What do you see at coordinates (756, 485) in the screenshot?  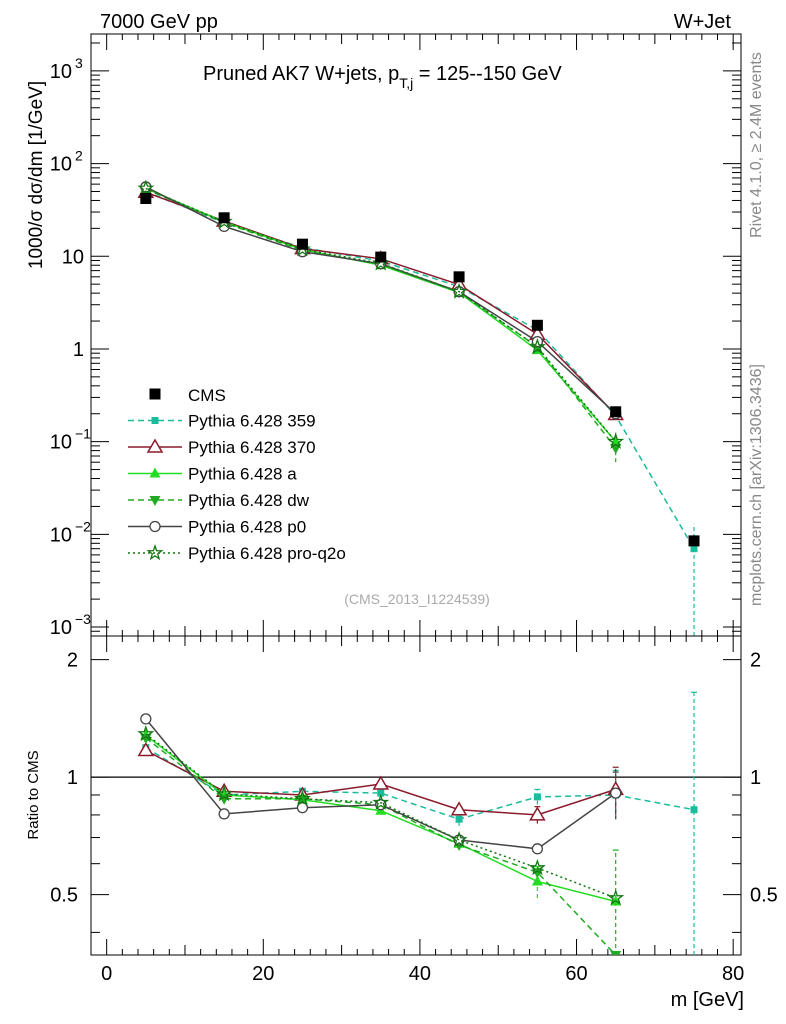 I see `side-label-mcplots: mcplots.cern.ch [arXiv:1306.3436]` at bounding box center [756, 485].